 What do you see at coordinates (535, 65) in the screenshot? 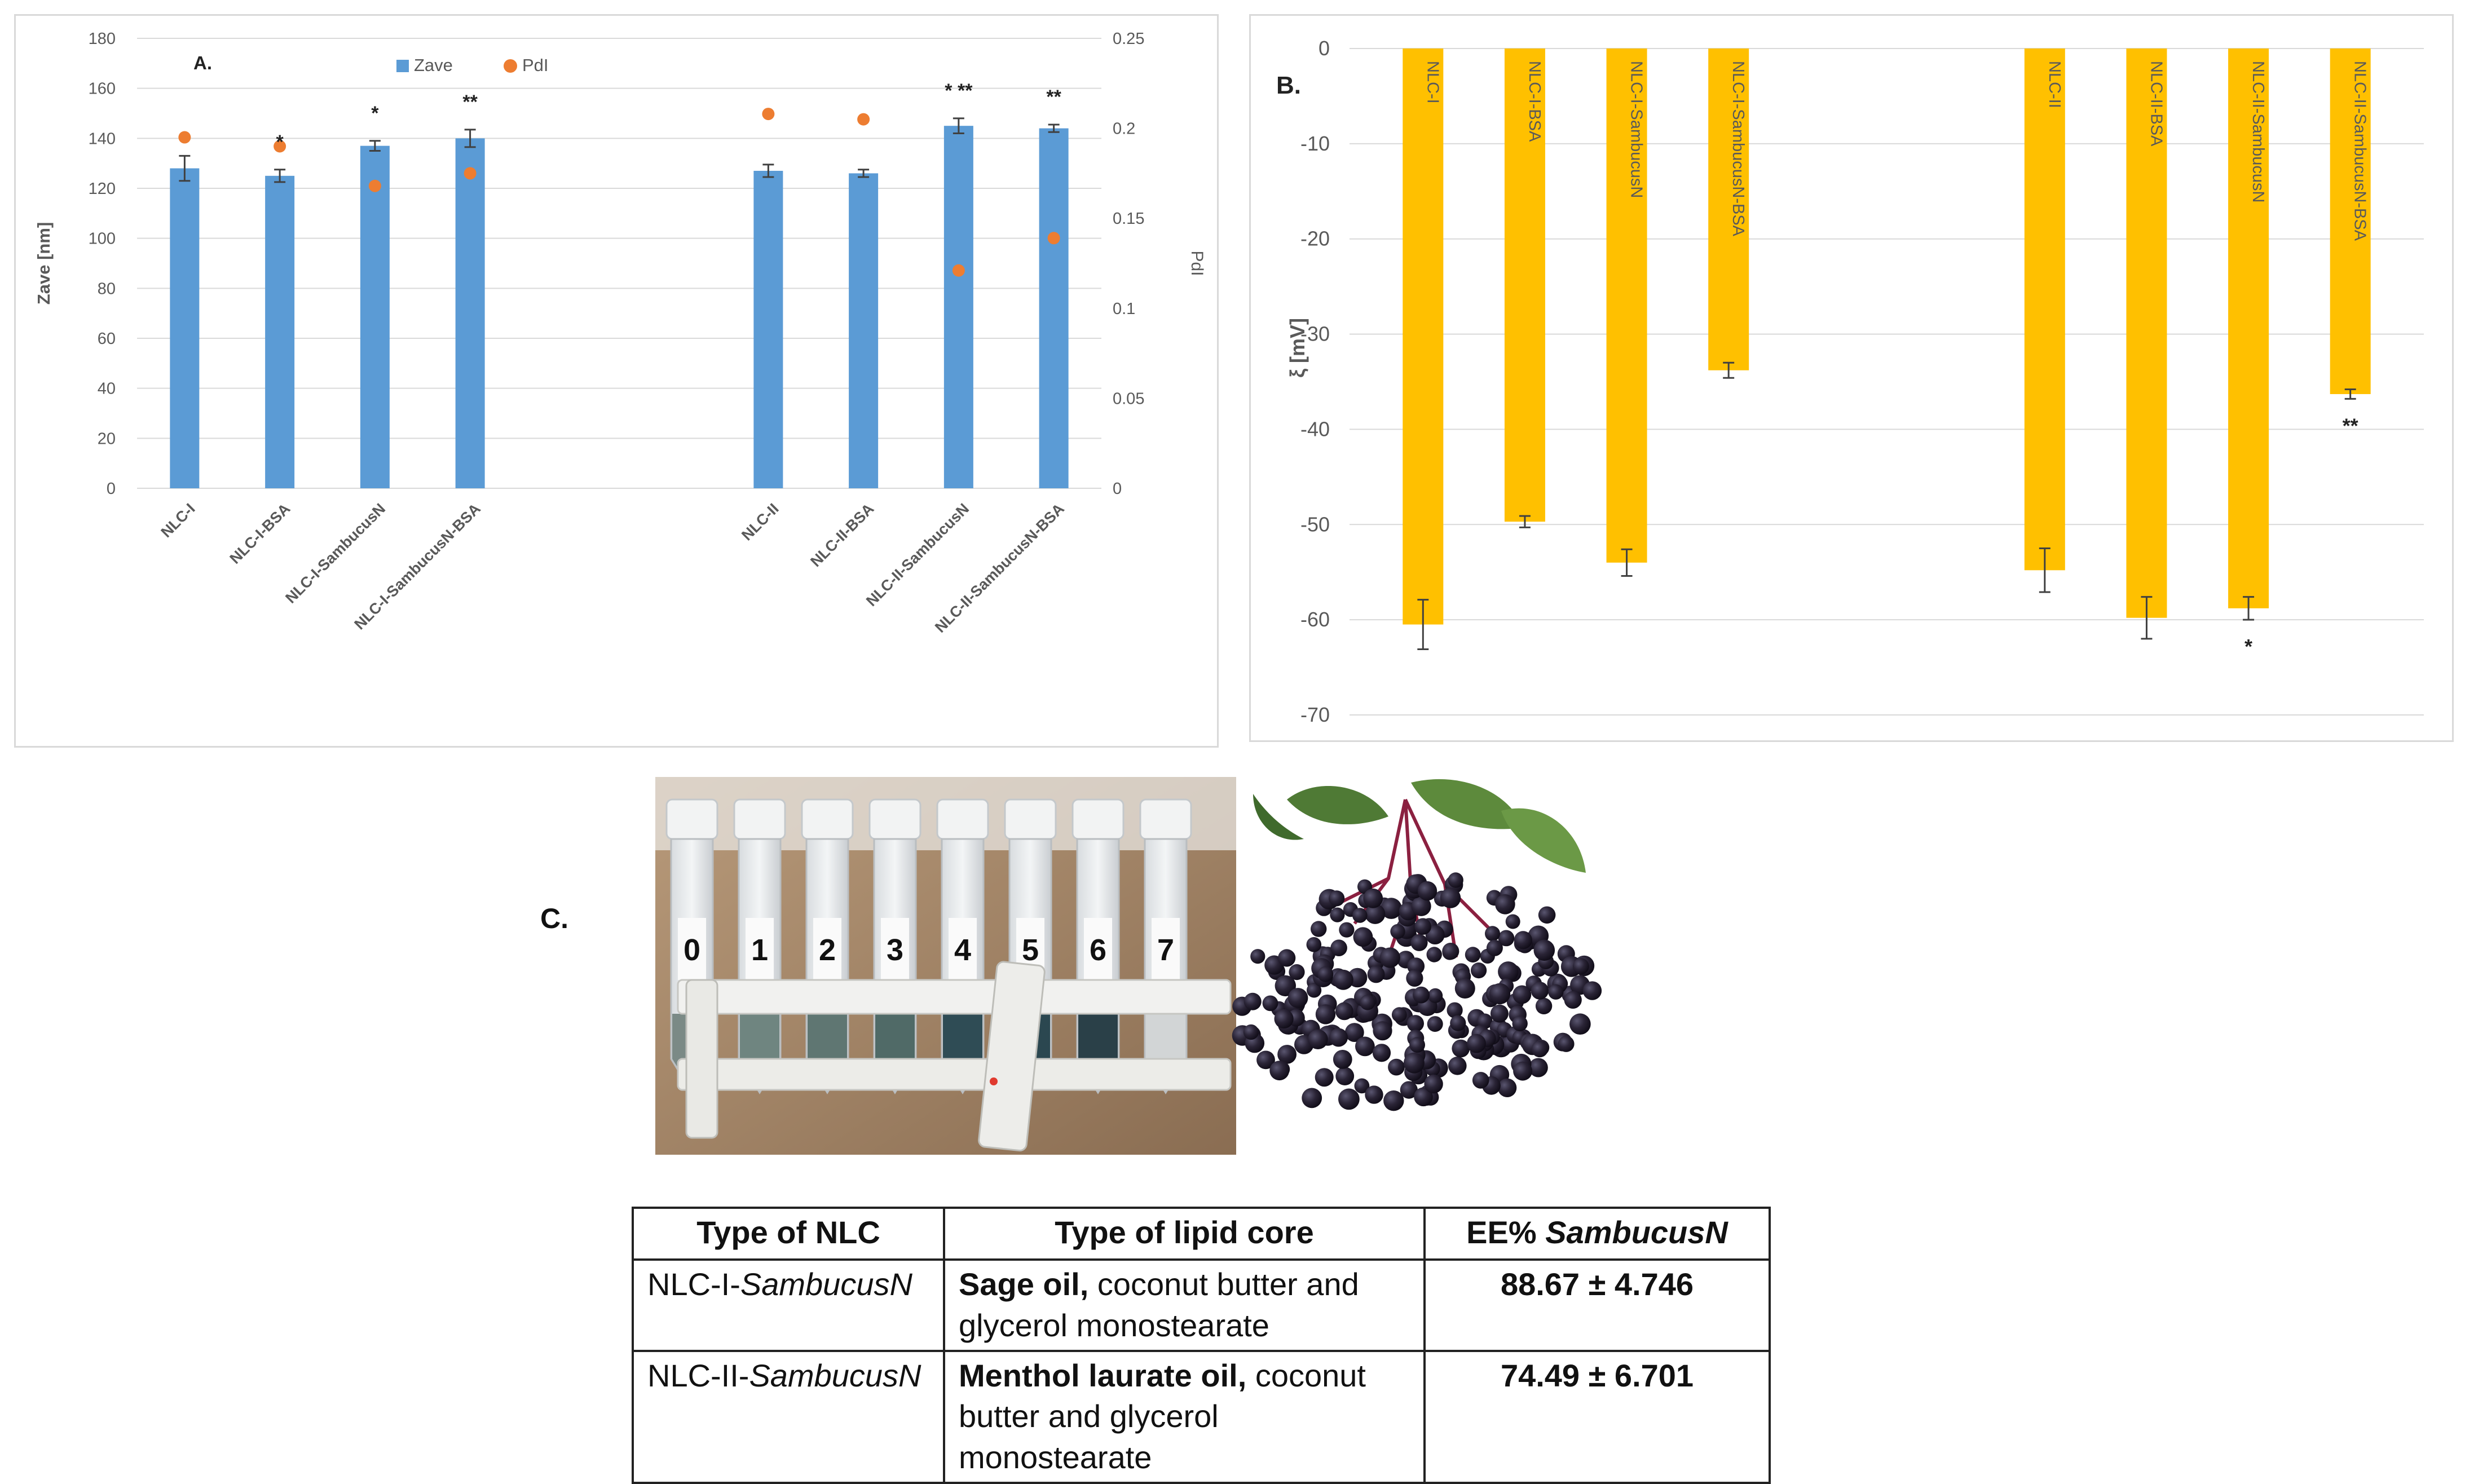
I see `legend-pdi-label: PdI` at bounding box center [535, 65].